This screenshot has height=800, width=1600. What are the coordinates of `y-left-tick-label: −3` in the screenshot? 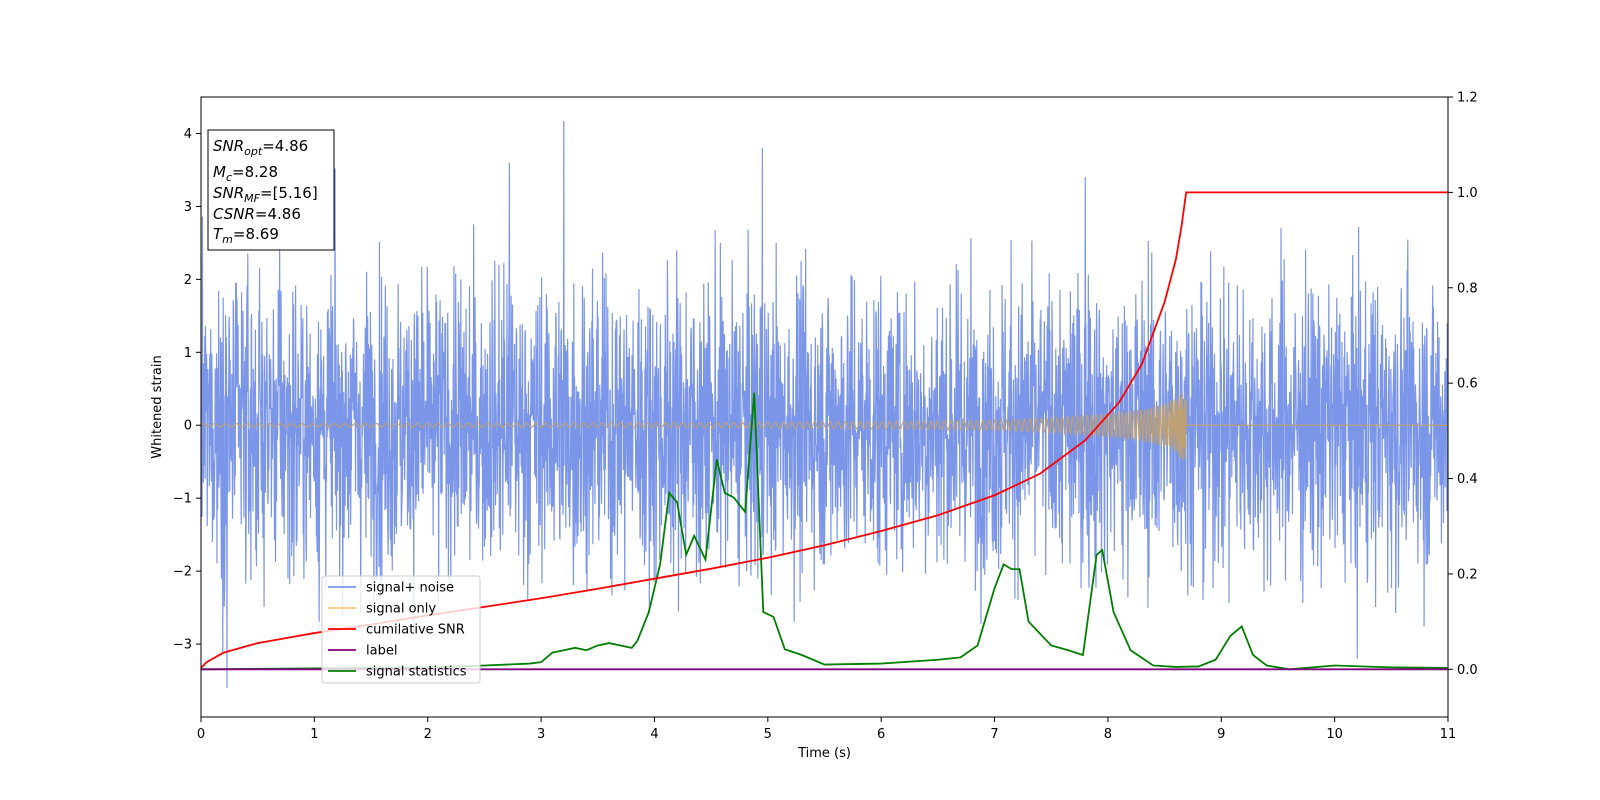 It's located at (182, 645).